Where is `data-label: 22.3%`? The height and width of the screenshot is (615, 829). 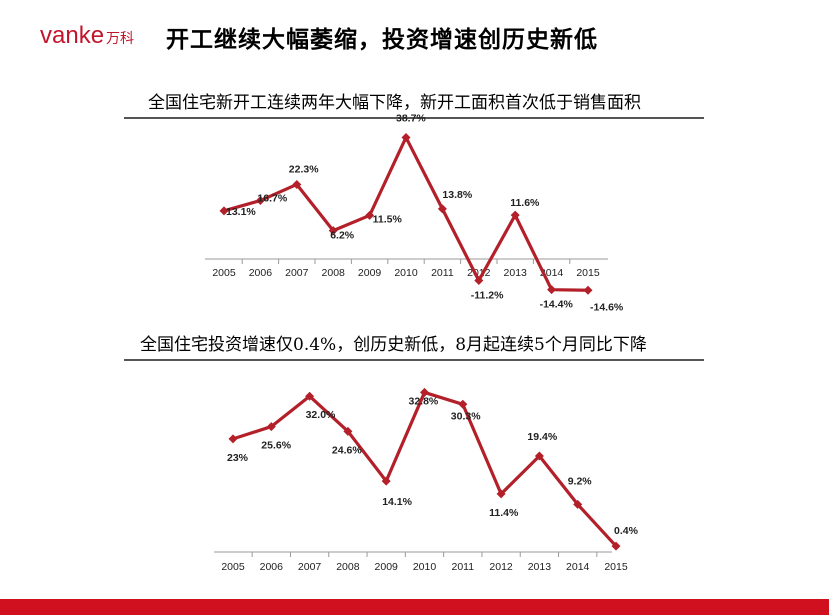 data-label: 22.3% is located at coordinates (304, 169).